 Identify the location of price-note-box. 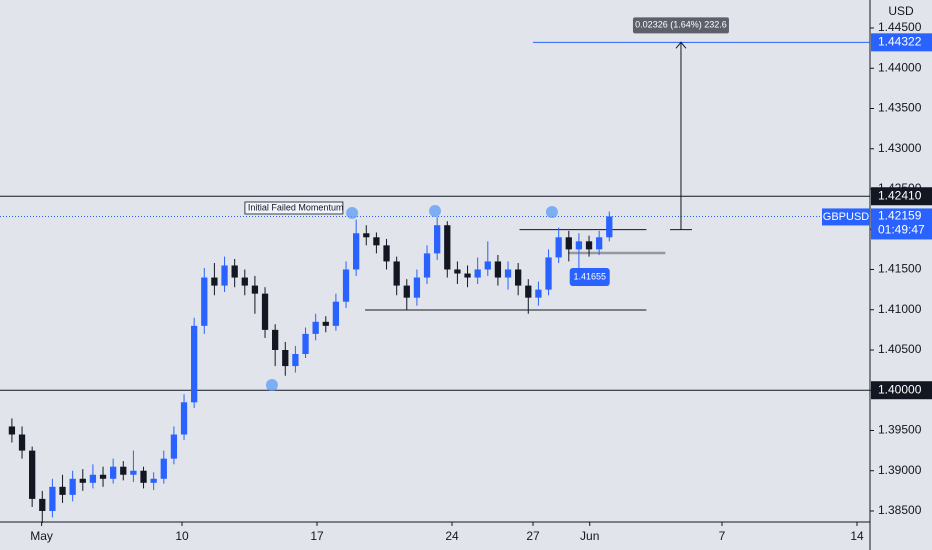
(589, 277).